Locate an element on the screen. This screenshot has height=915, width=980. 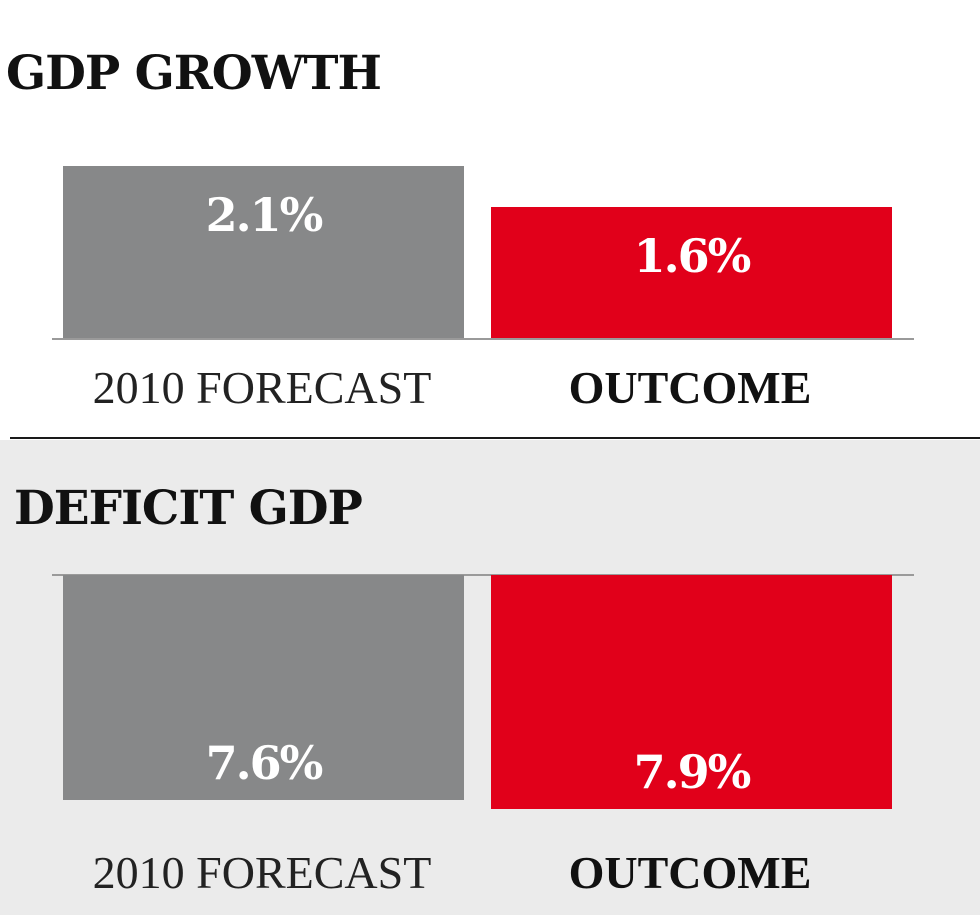
bar-deficit-gdp-forecast: 7.6% is located at coordinates (263, 687).